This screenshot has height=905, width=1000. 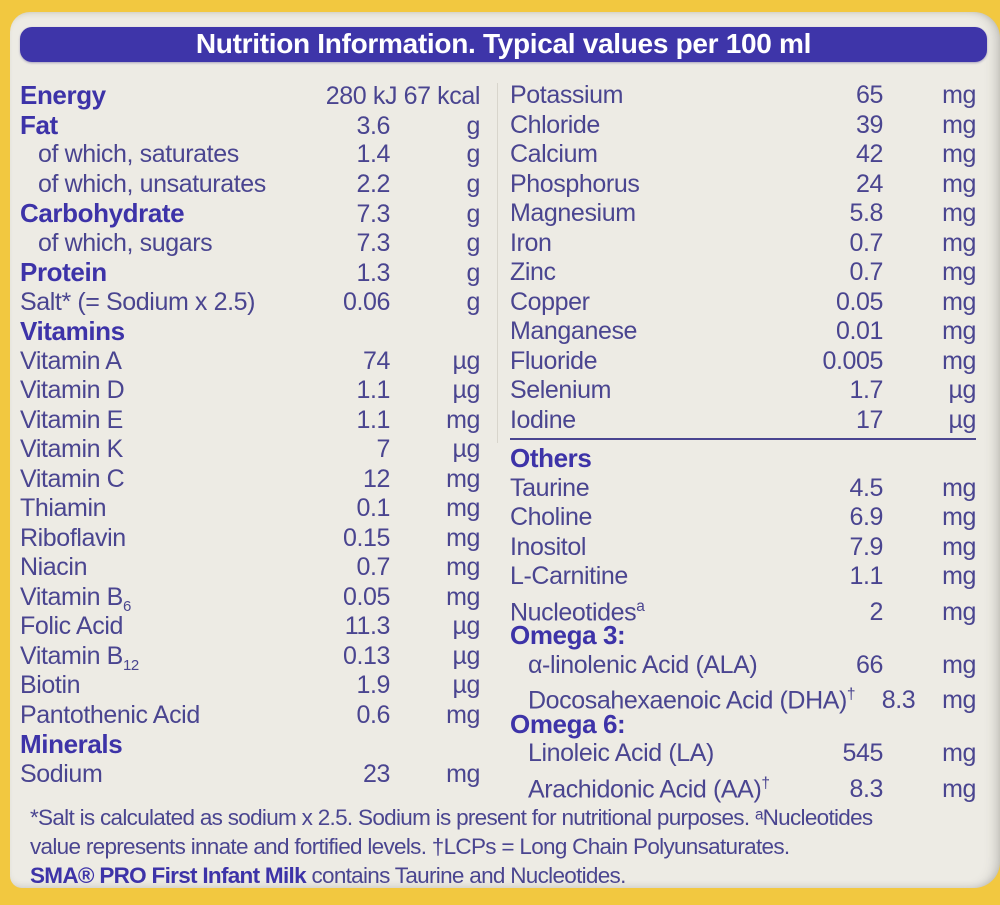 I want to click on product-note-rest: contains Taurine and Nucleotides., so click(x=465, y=875).